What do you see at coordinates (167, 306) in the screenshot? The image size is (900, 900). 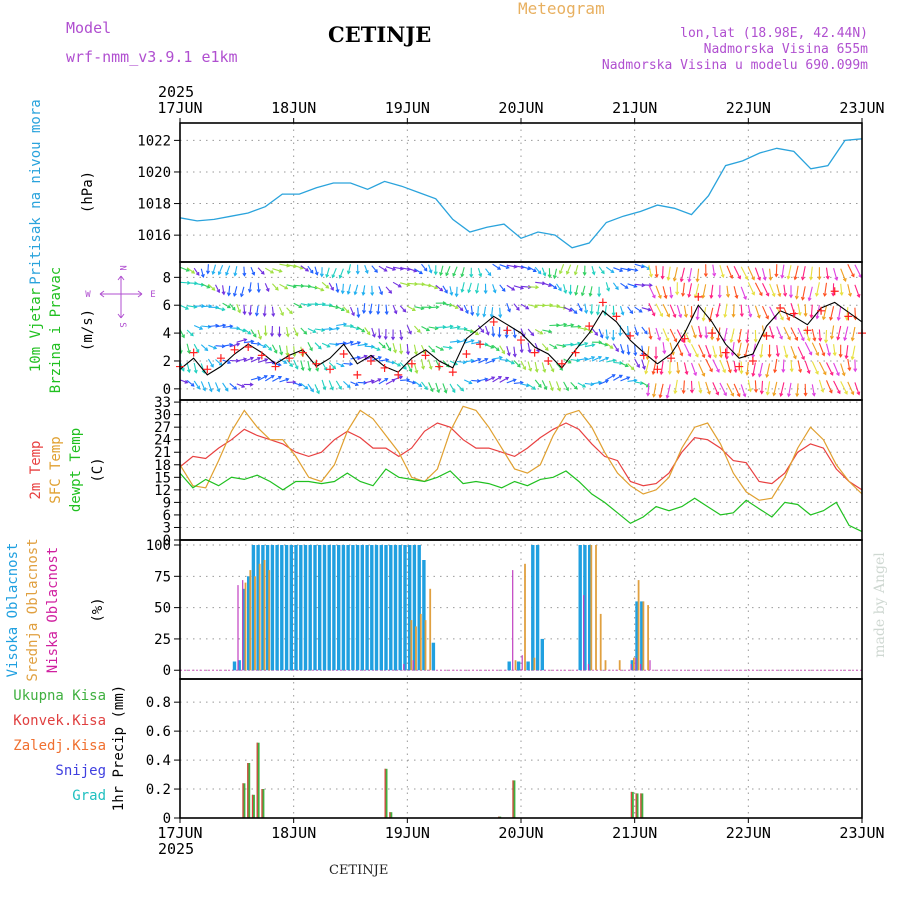 I see `y-tick-label: 6` at bounding box center [167, 306].